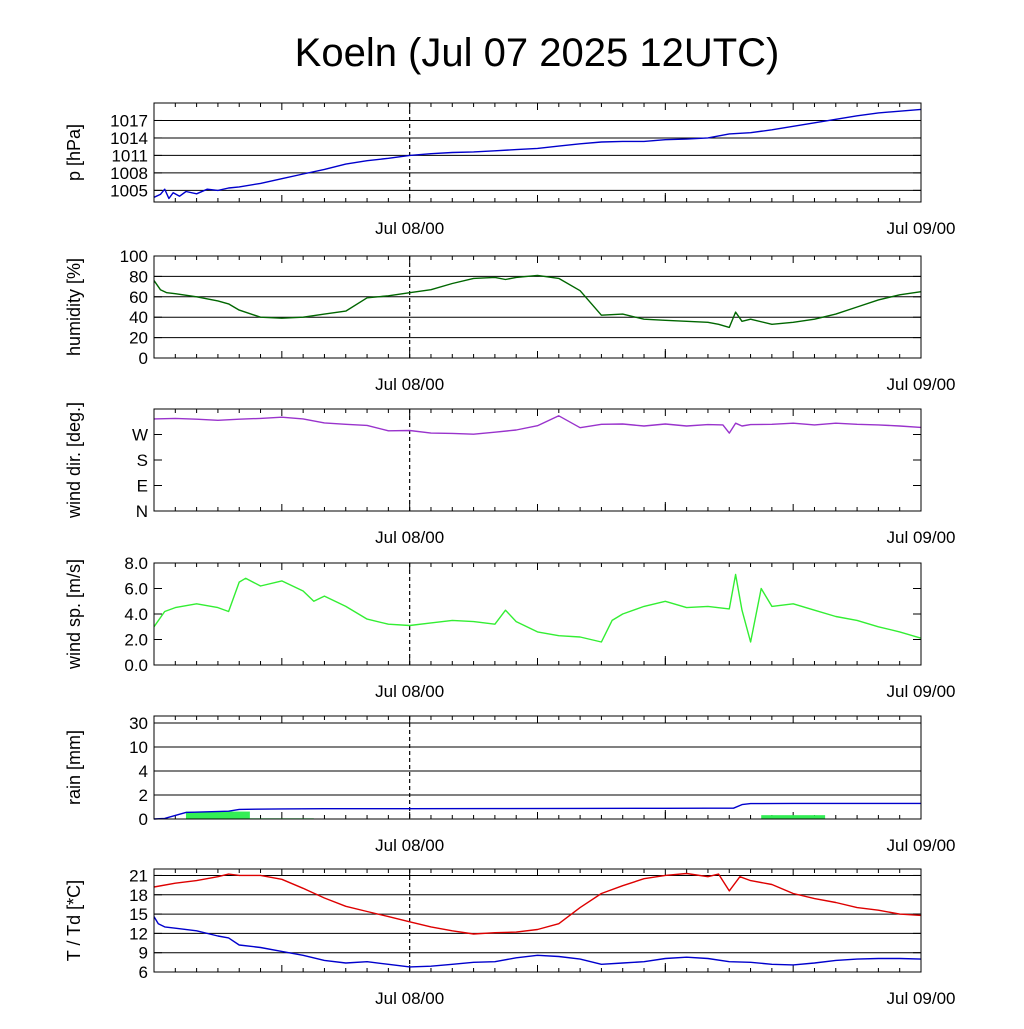 Image resolution: width=1024 pixels, height=1029 pixels. What do you see at coordinates (74, 614) in the screenshot?
I see `y-axis-label: wind sp. [m/s]` at bounding box center [74, 614].